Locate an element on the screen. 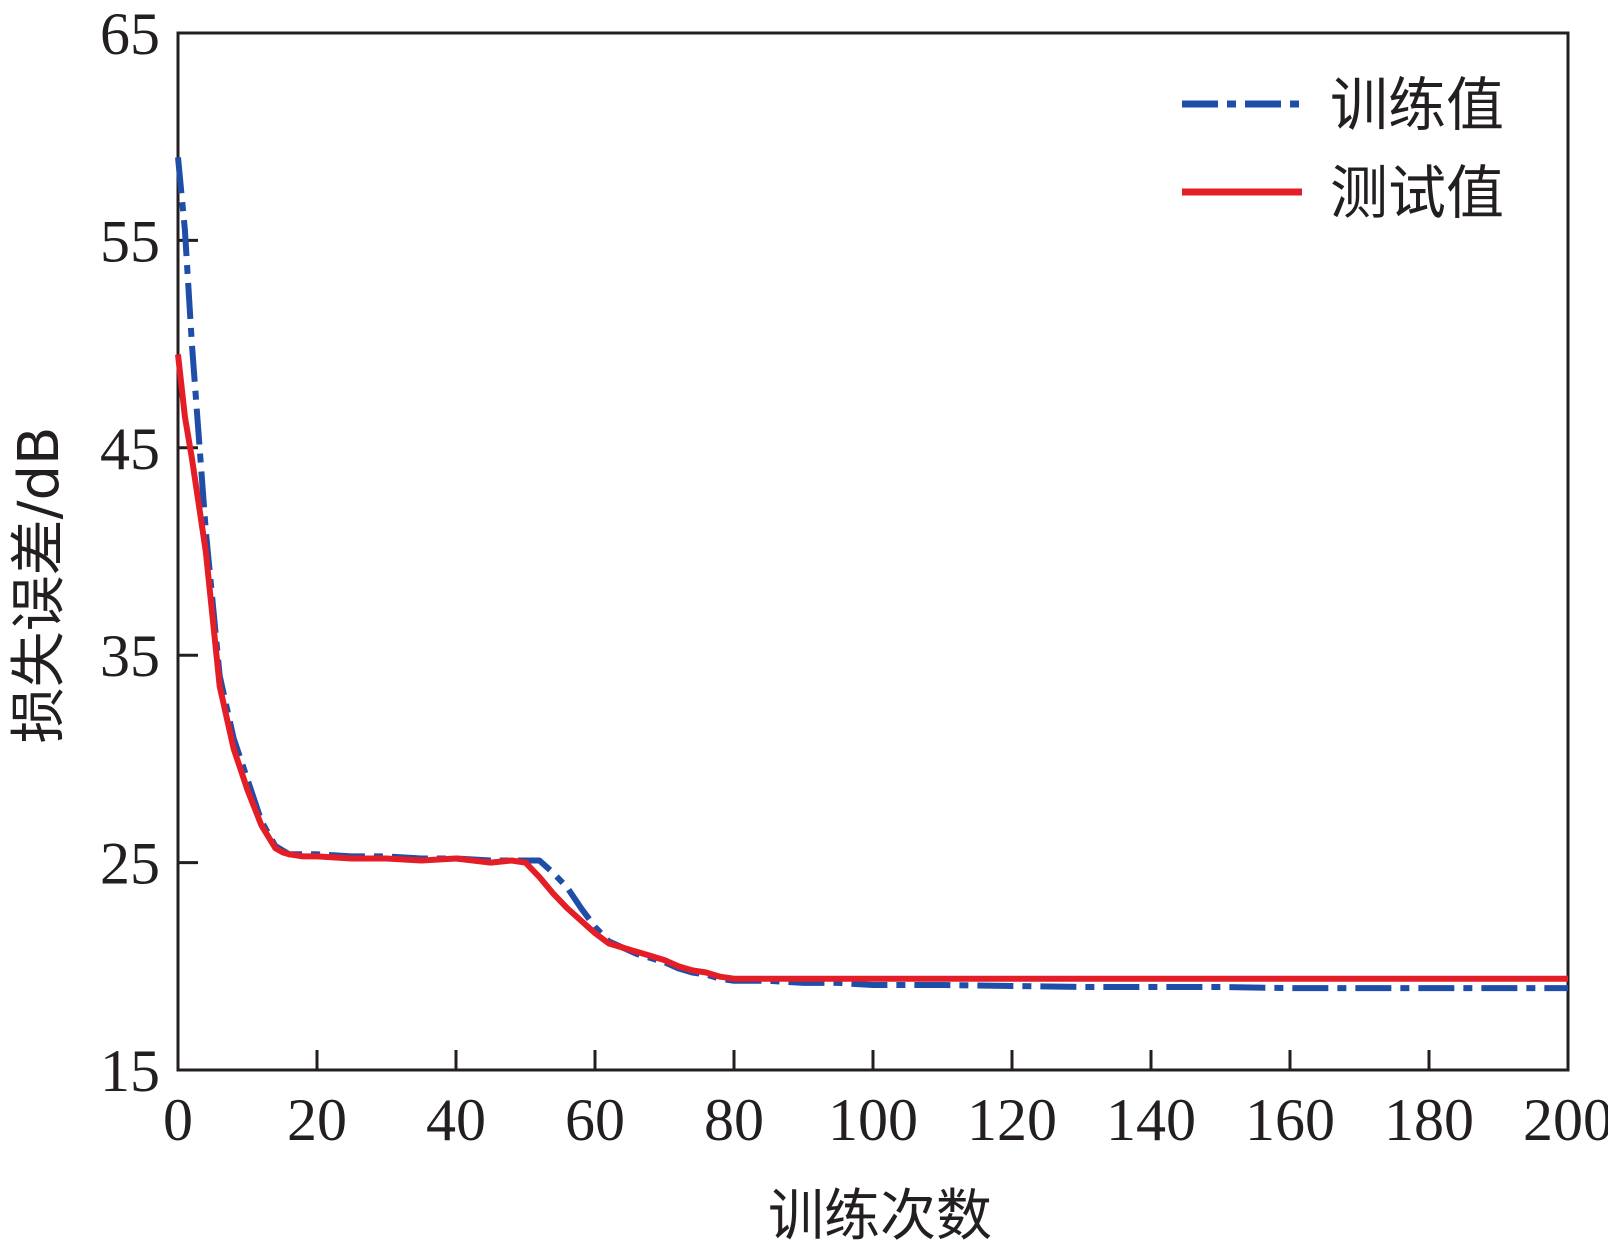 The height and width of the screenshot is (1253, 1608). x-axis-ticks: 0 20 40 60 80 100 120 140 160 180 200 is located at coordinates (885, 1101).